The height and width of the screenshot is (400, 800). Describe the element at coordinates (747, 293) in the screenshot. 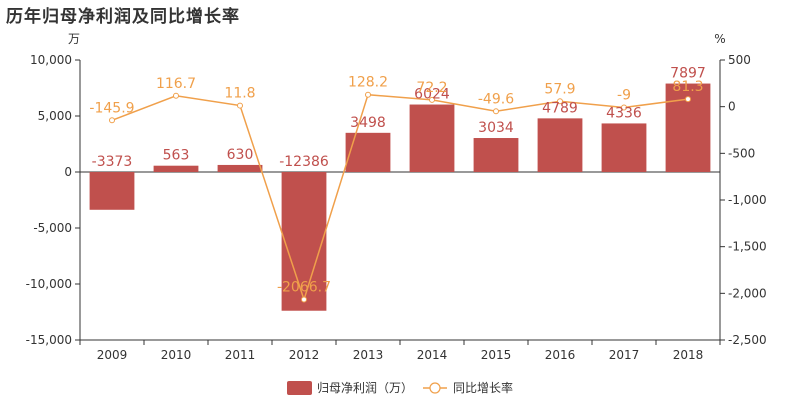

I see `right-tick-label: -2,000` at that location.